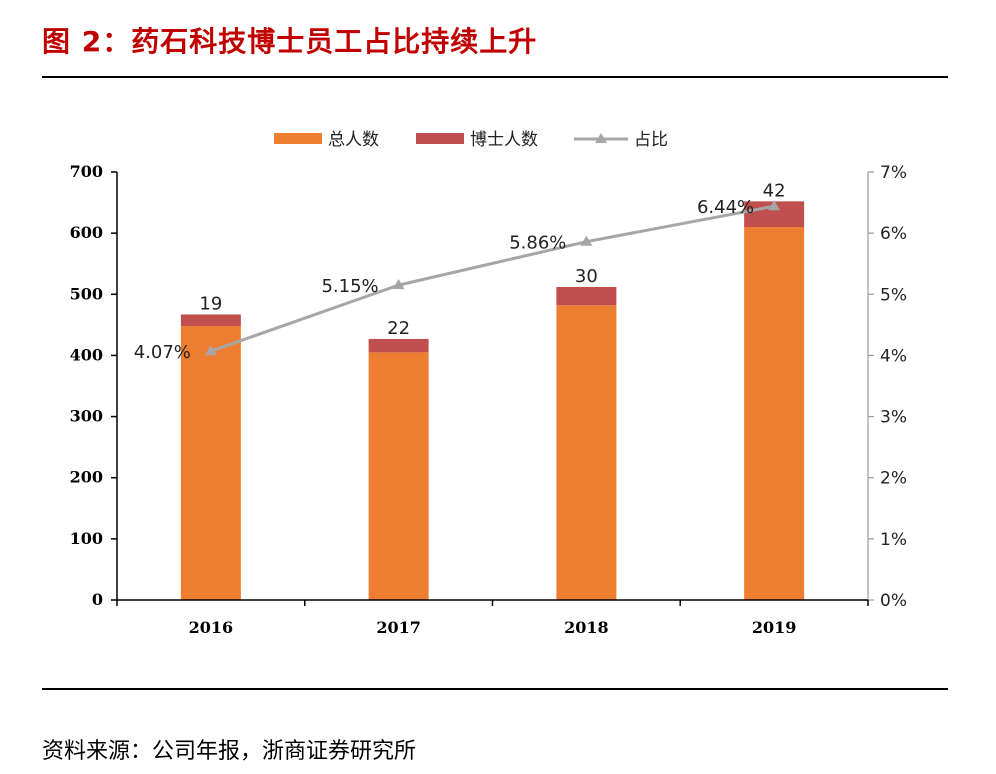 The width and height of the screenshot is (996, 774). I want to click on bar-total-2018, so click(586, 452).